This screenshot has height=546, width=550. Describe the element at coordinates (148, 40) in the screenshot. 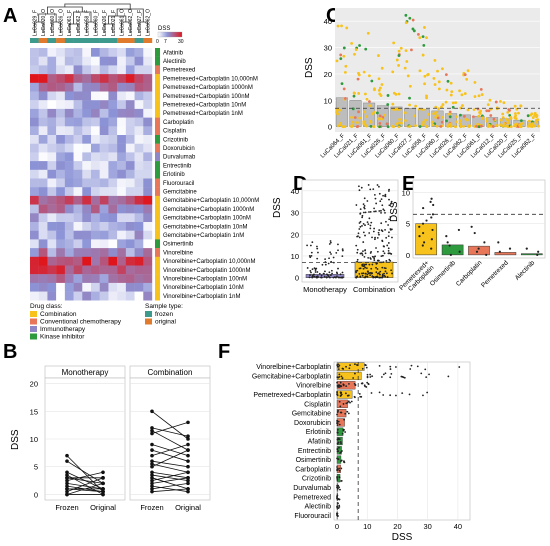

I see `sample-type-cell` at that location.